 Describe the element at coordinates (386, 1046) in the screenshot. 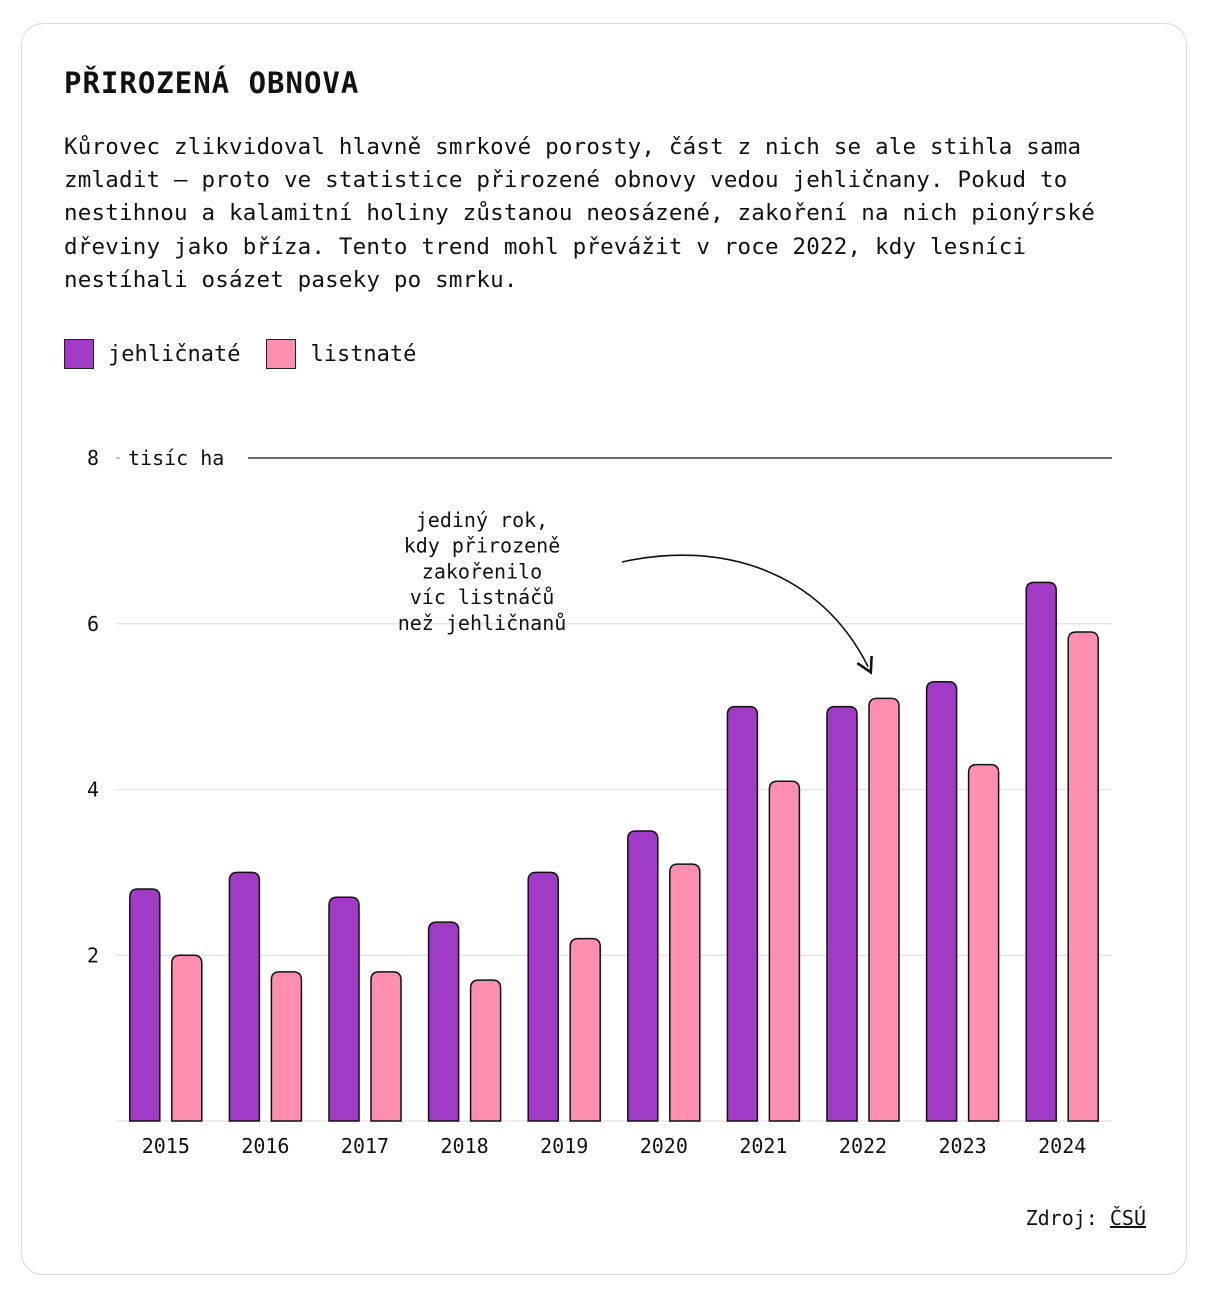

I see `bar-deciduous-2017` at that location.